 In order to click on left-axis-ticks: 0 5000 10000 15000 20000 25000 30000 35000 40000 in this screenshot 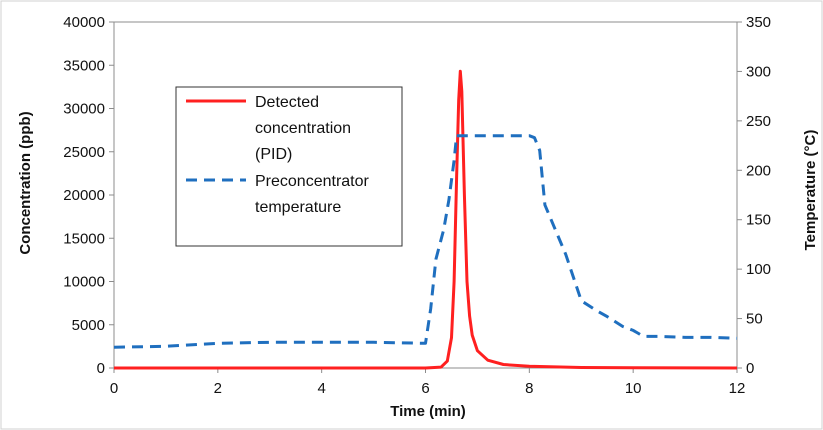, I will do `click(88, 195)`.